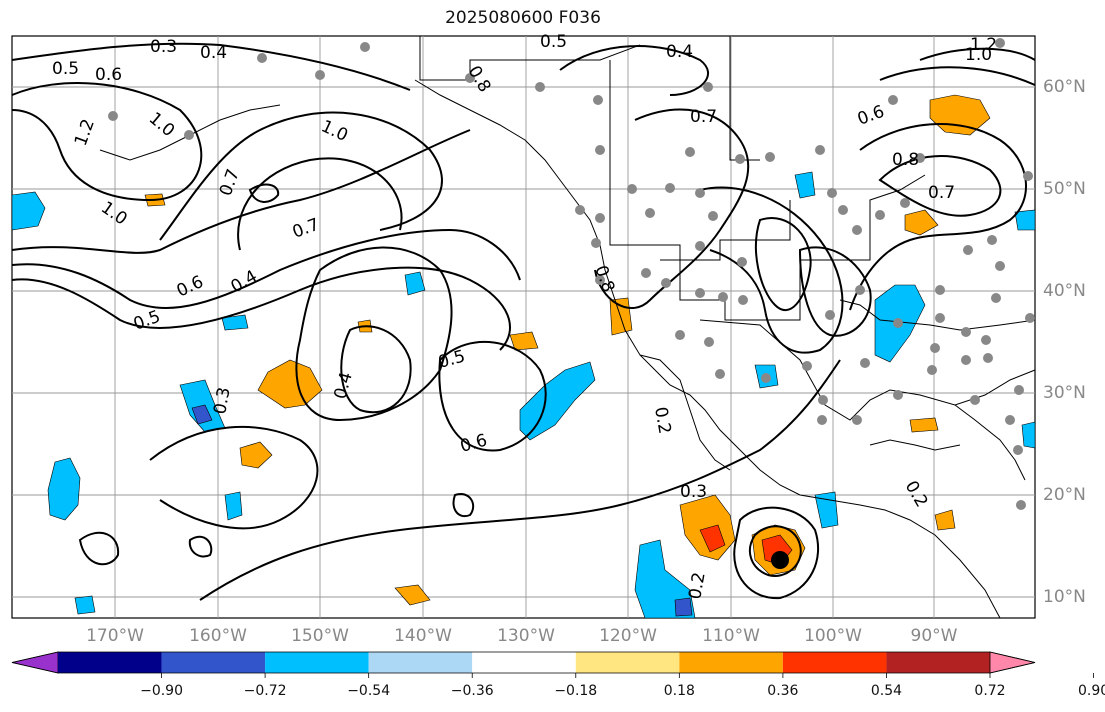 The image size is (1105, 712). What do you see at coordinates (369, 691) in the screenshot?
I see `colorbar-tick-label: −0.54` at bounding box center [369, 691].